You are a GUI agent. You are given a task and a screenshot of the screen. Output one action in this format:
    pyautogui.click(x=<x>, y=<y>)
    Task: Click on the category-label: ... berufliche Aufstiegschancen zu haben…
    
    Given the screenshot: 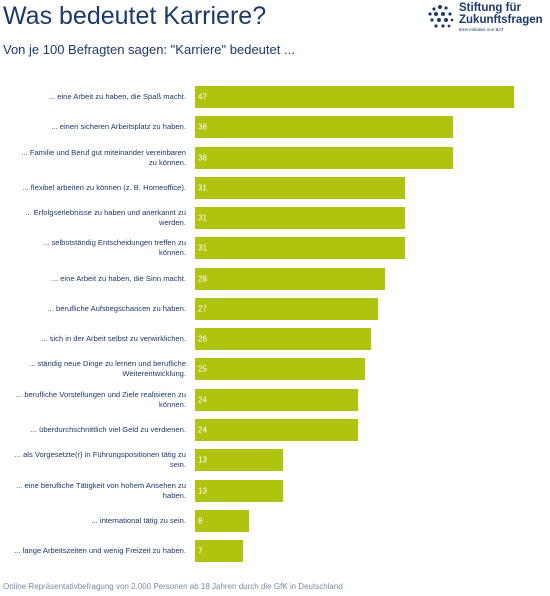 What is the action you would take?
    pyautogui.click(x=116, y=308)
    